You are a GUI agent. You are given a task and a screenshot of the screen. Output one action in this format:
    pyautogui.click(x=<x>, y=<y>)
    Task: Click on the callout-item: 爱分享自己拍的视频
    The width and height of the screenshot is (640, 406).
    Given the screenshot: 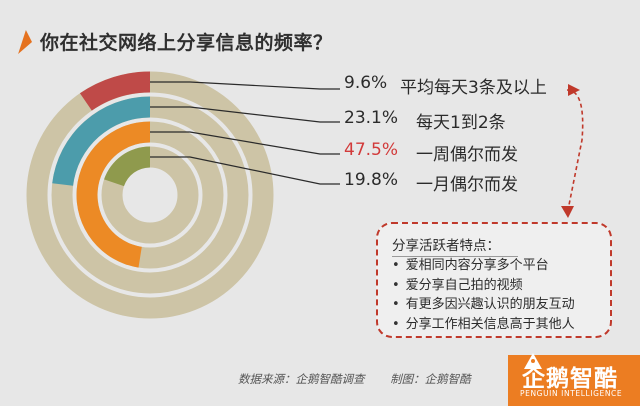 What is the action you would take?
    pyautogui.click(x=483, y=286)
    